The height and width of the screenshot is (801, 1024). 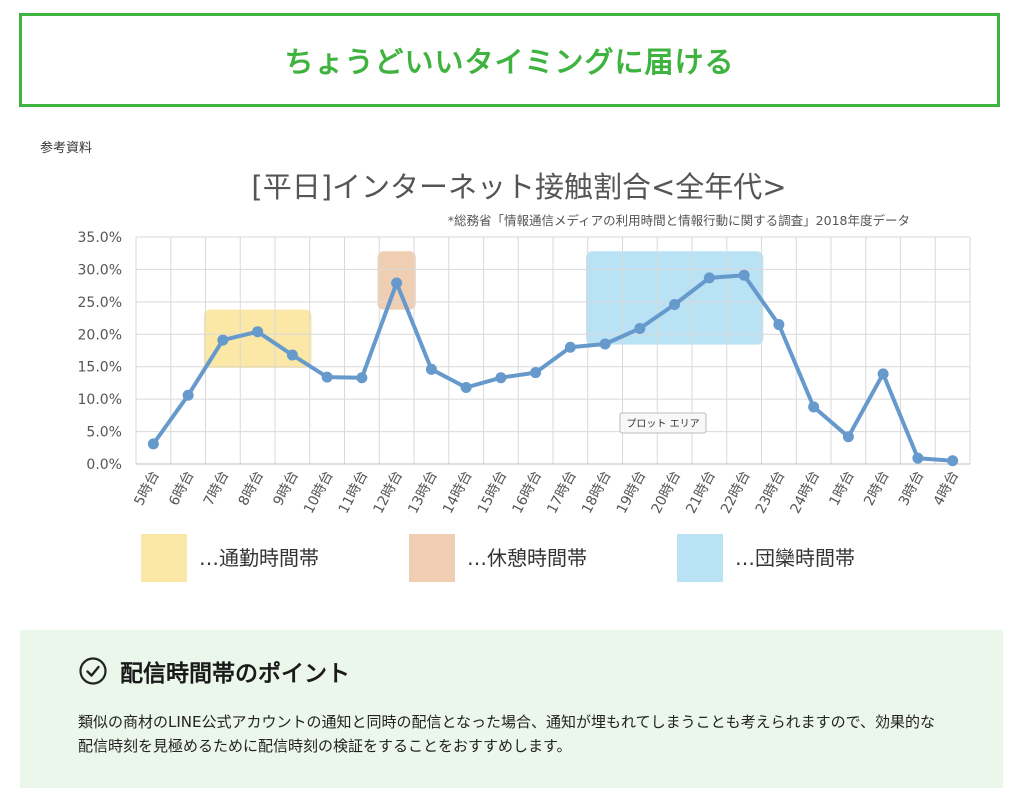 What do you see at coordinates (946, 488) in the screenshot?
I see `x-tick-label: 4時台` at bounding box center [946, 488].